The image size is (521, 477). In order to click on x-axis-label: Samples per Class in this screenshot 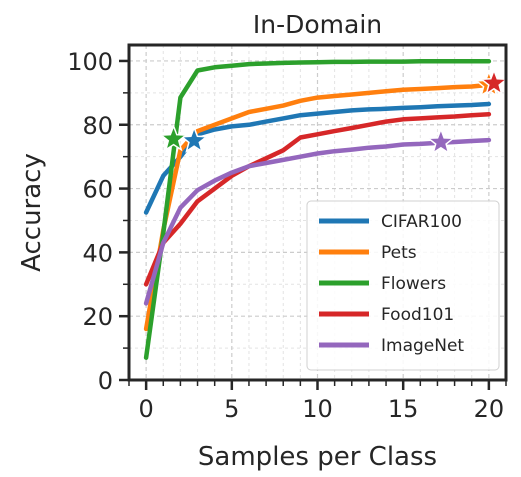, I will do `click(317, 457)`.